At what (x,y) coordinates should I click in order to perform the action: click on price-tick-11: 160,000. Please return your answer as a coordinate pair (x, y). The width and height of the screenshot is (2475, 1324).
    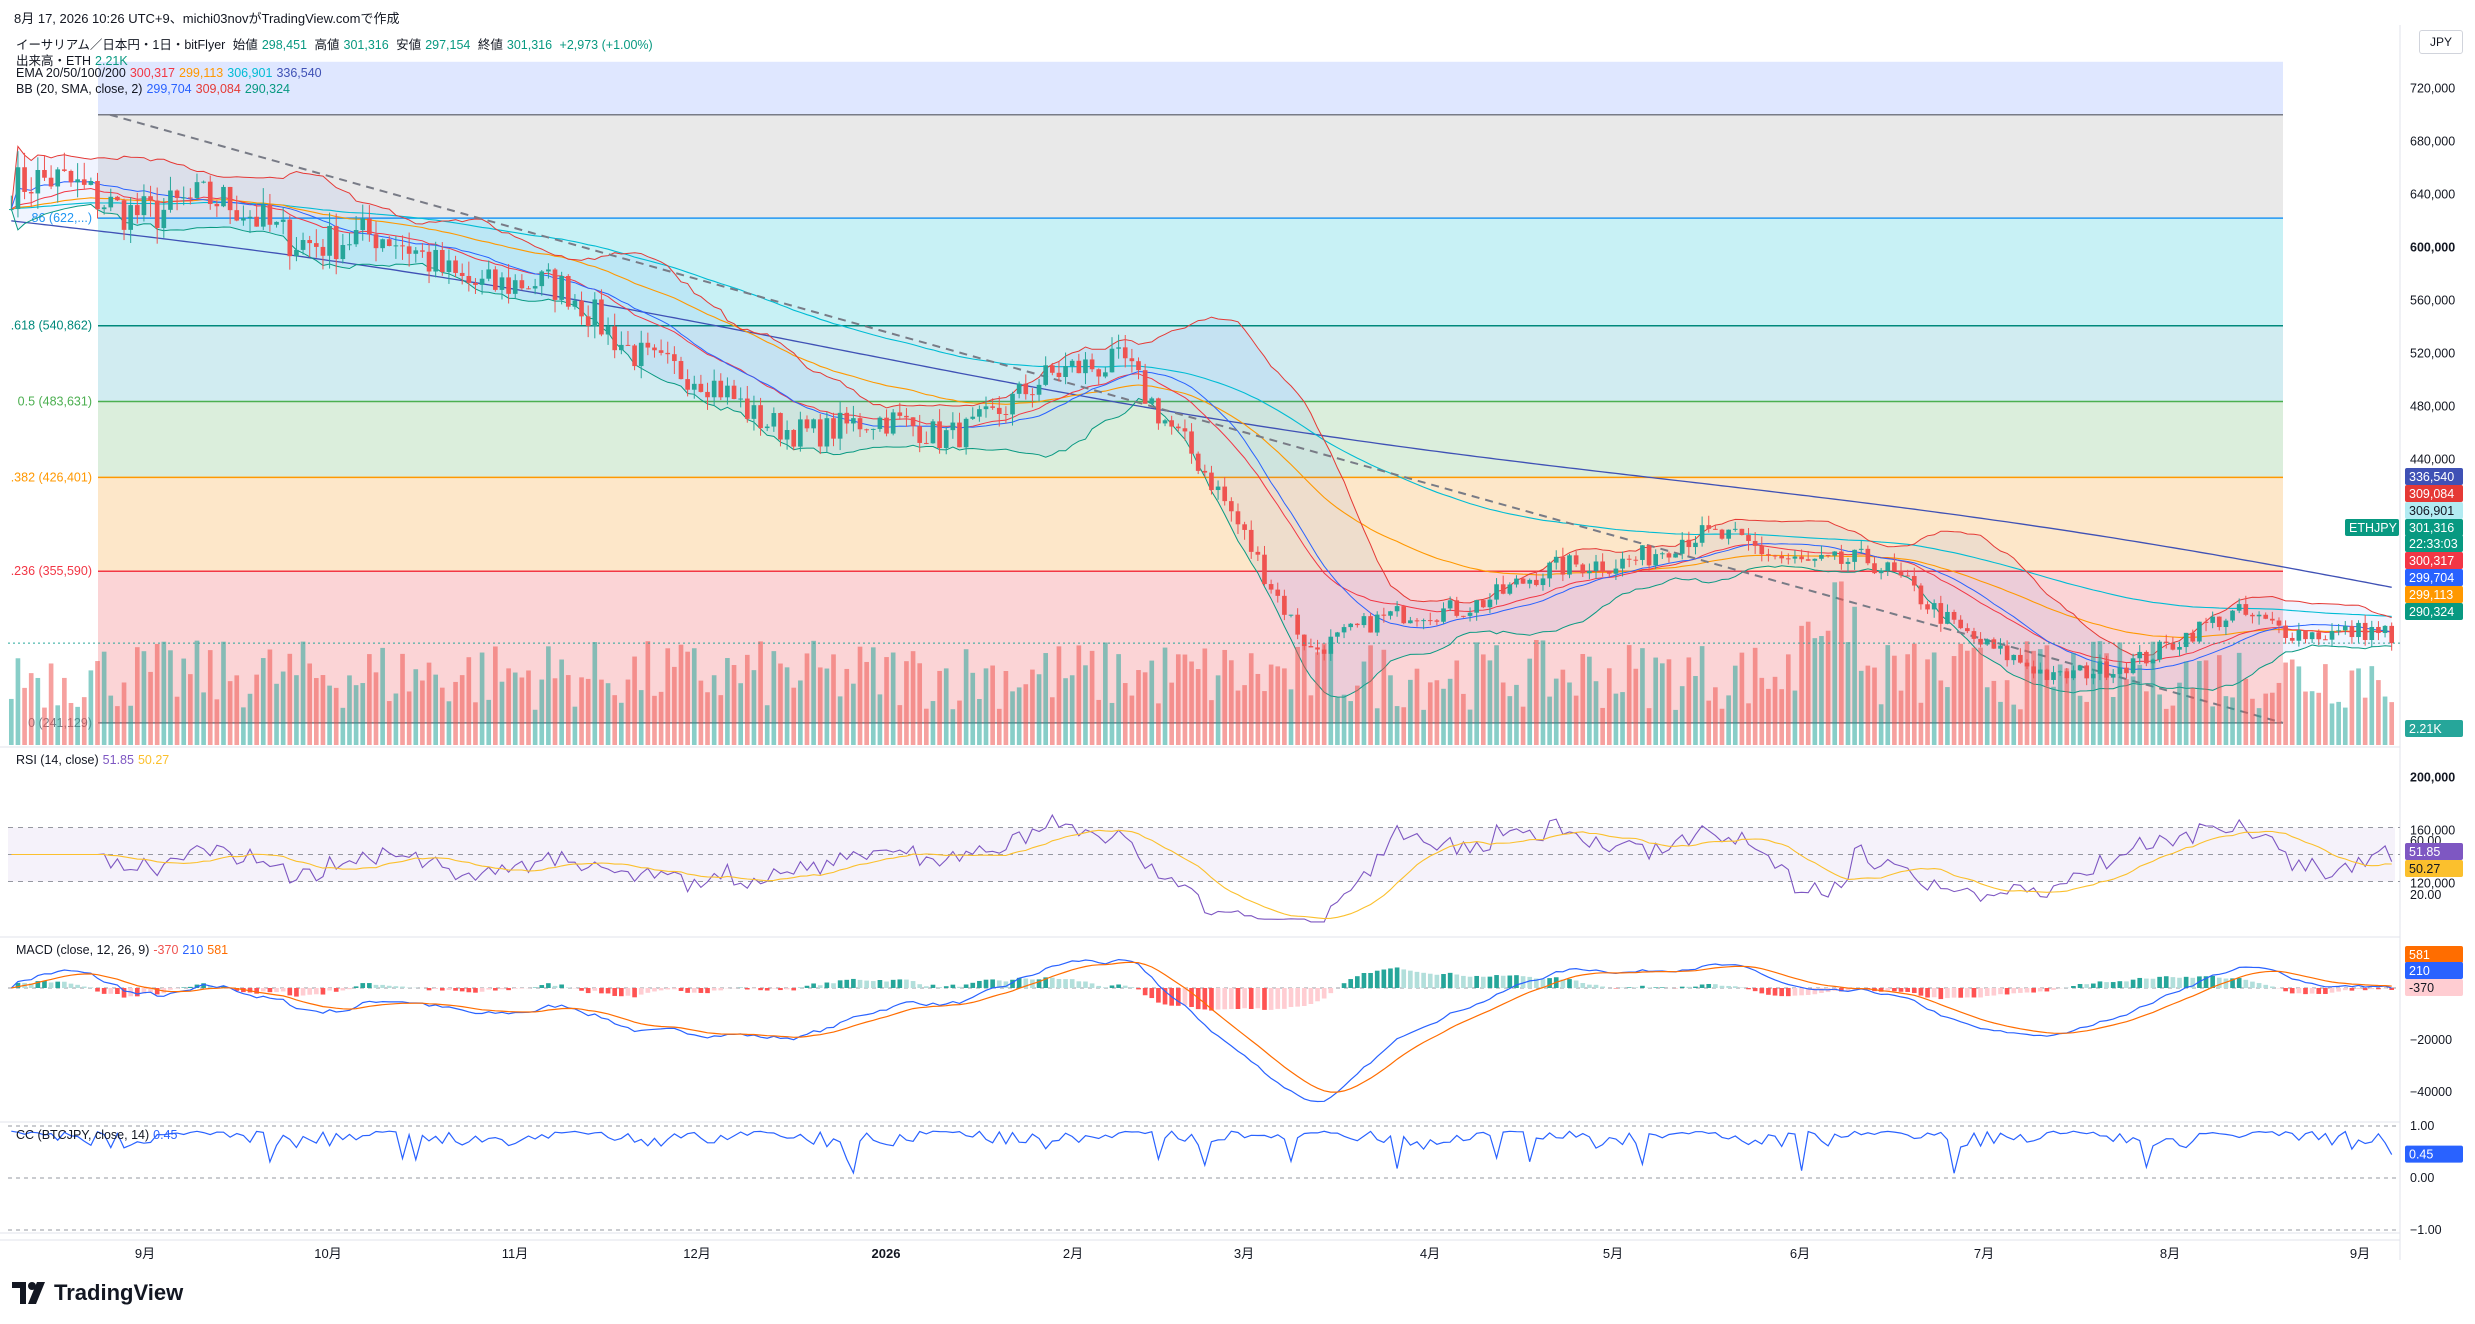
    Looking at the image, I should click on (2432, 830).